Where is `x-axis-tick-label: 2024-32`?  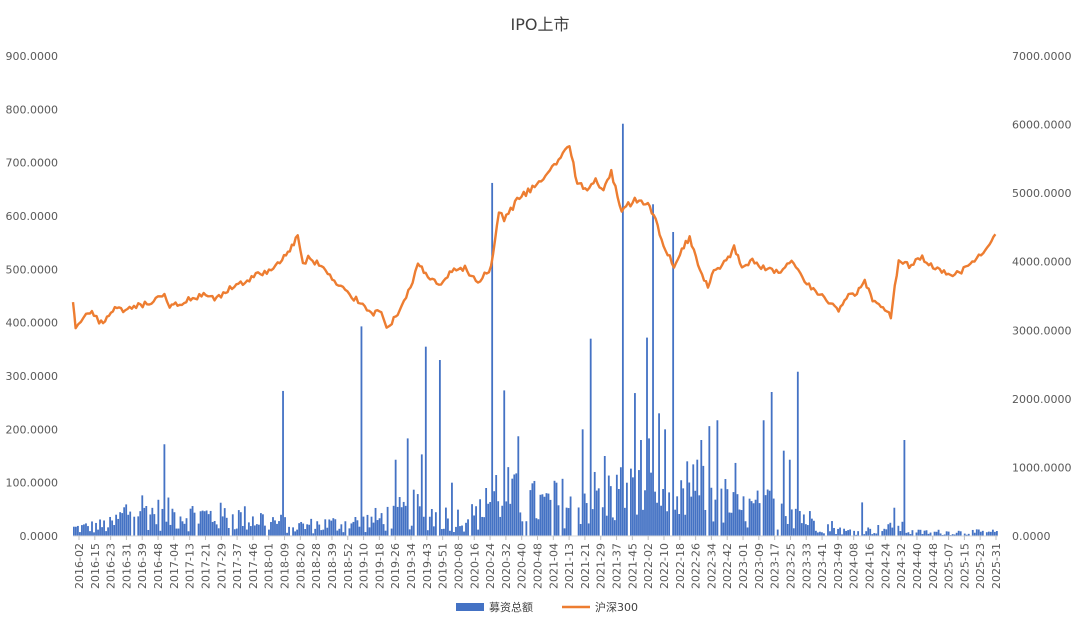
x-axis-tick-label: 2024-32 is located at coordinates (901, 566).